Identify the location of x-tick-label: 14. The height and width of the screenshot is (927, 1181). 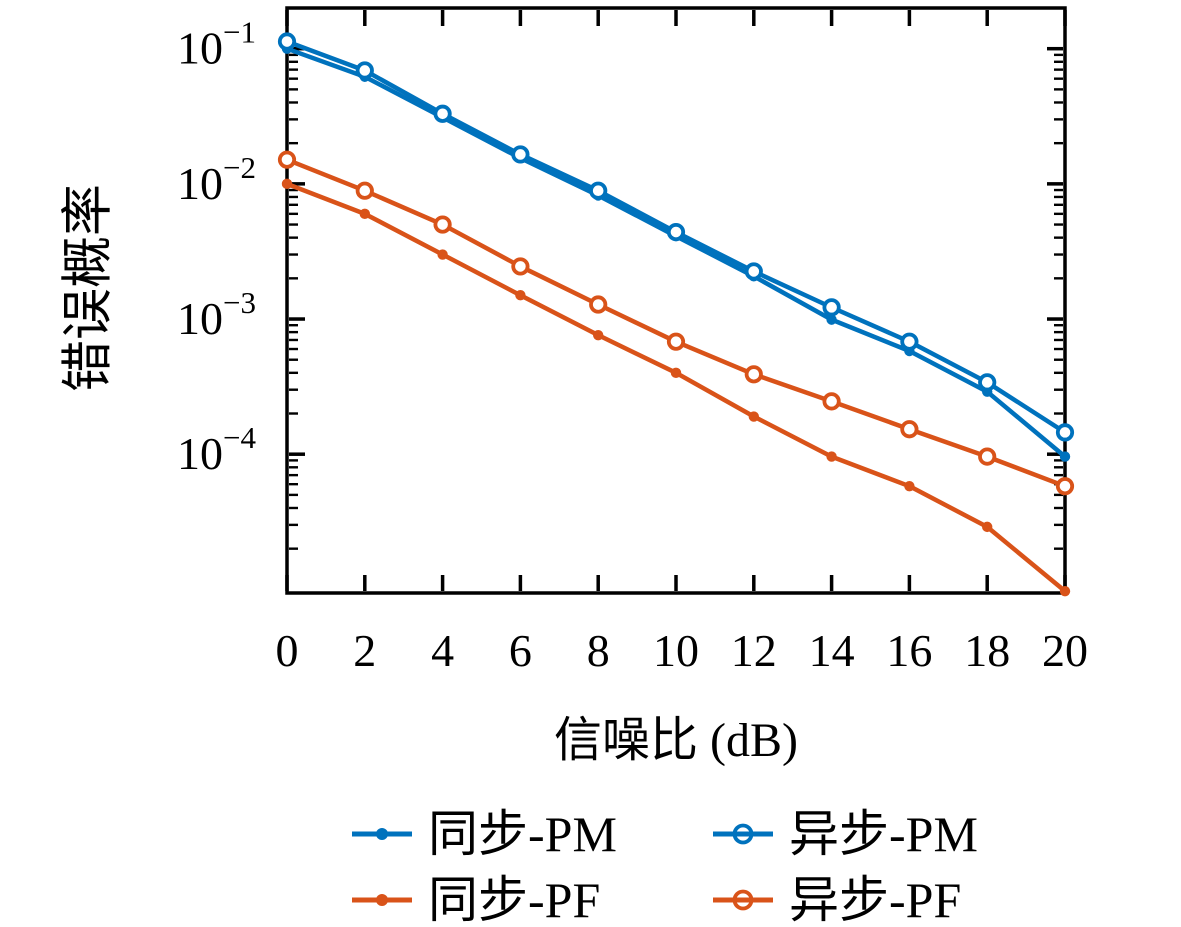
(832, 650).